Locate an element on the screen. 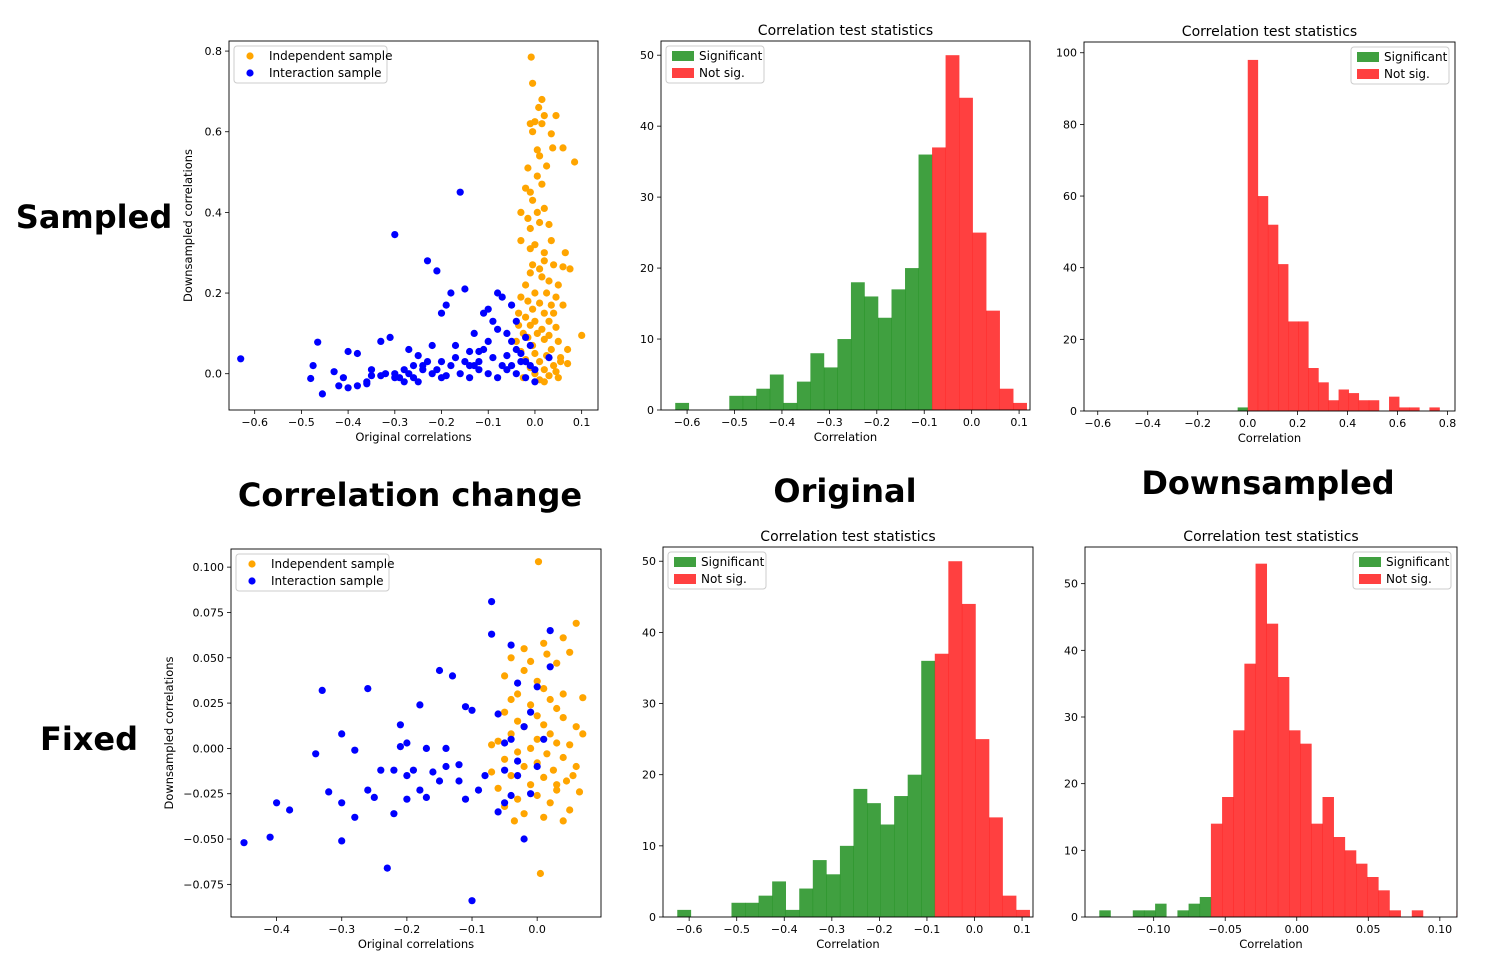 This screenshot has width=1495, height=970. y-tick-label: 0.4 is located at coordinates (214, 212).